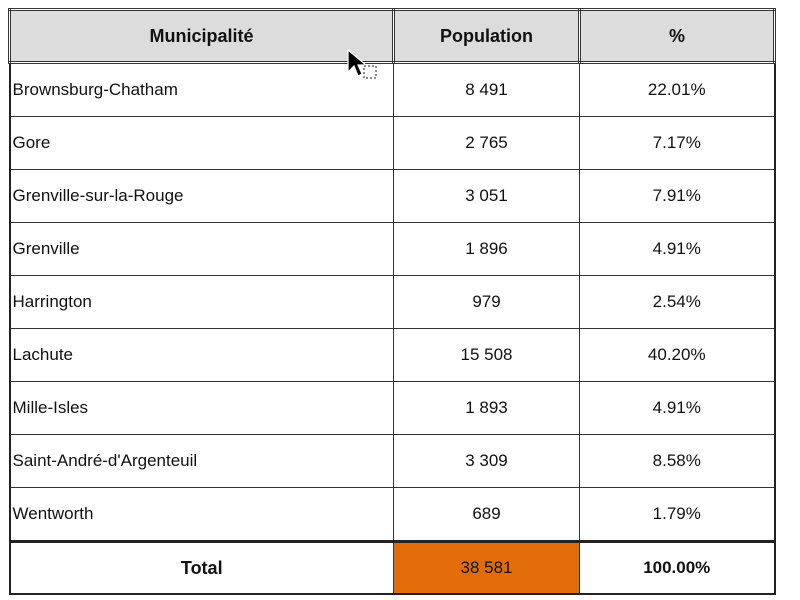 This screenshot has width=800, height=600. What do you see at coordinates (201, 461) in the screenshot?
I see `municipality-cell: Saint-André-d'Argenteuil` at bounding box center [201, 461].